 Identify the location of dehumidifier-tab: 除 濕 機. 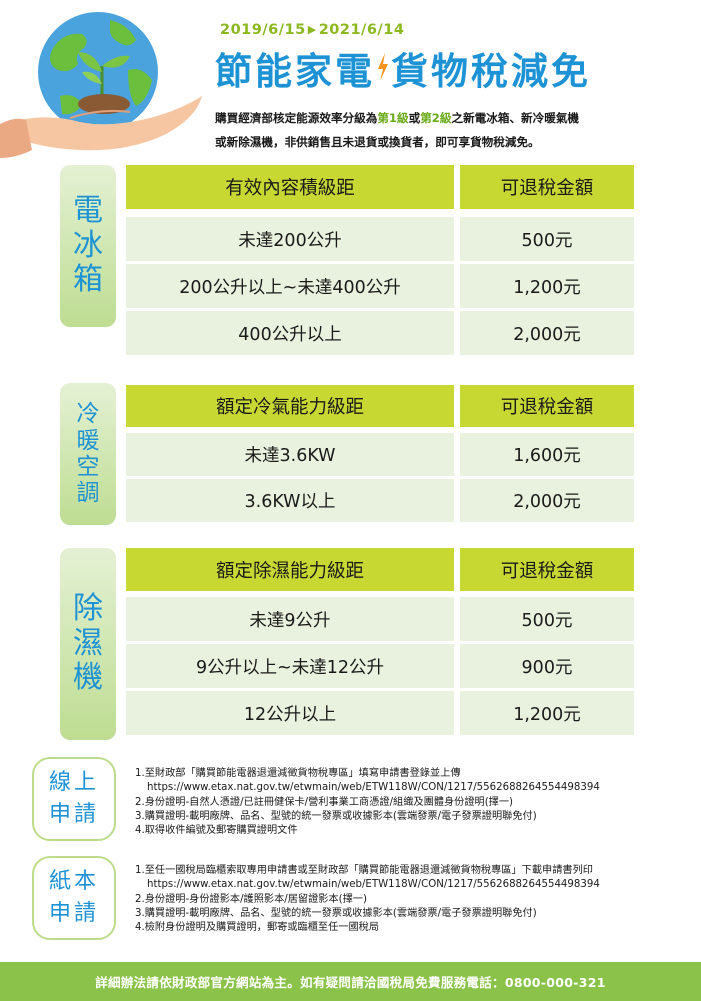
(88, 644).